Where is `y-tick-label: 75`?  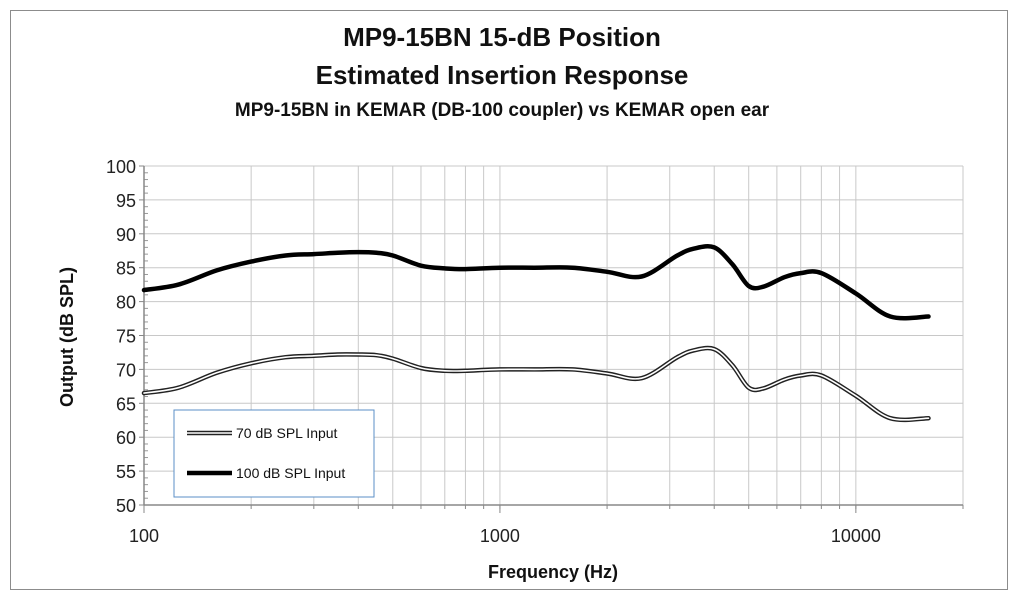
y-tick-label: 75 is located at coordinates (126, 337).